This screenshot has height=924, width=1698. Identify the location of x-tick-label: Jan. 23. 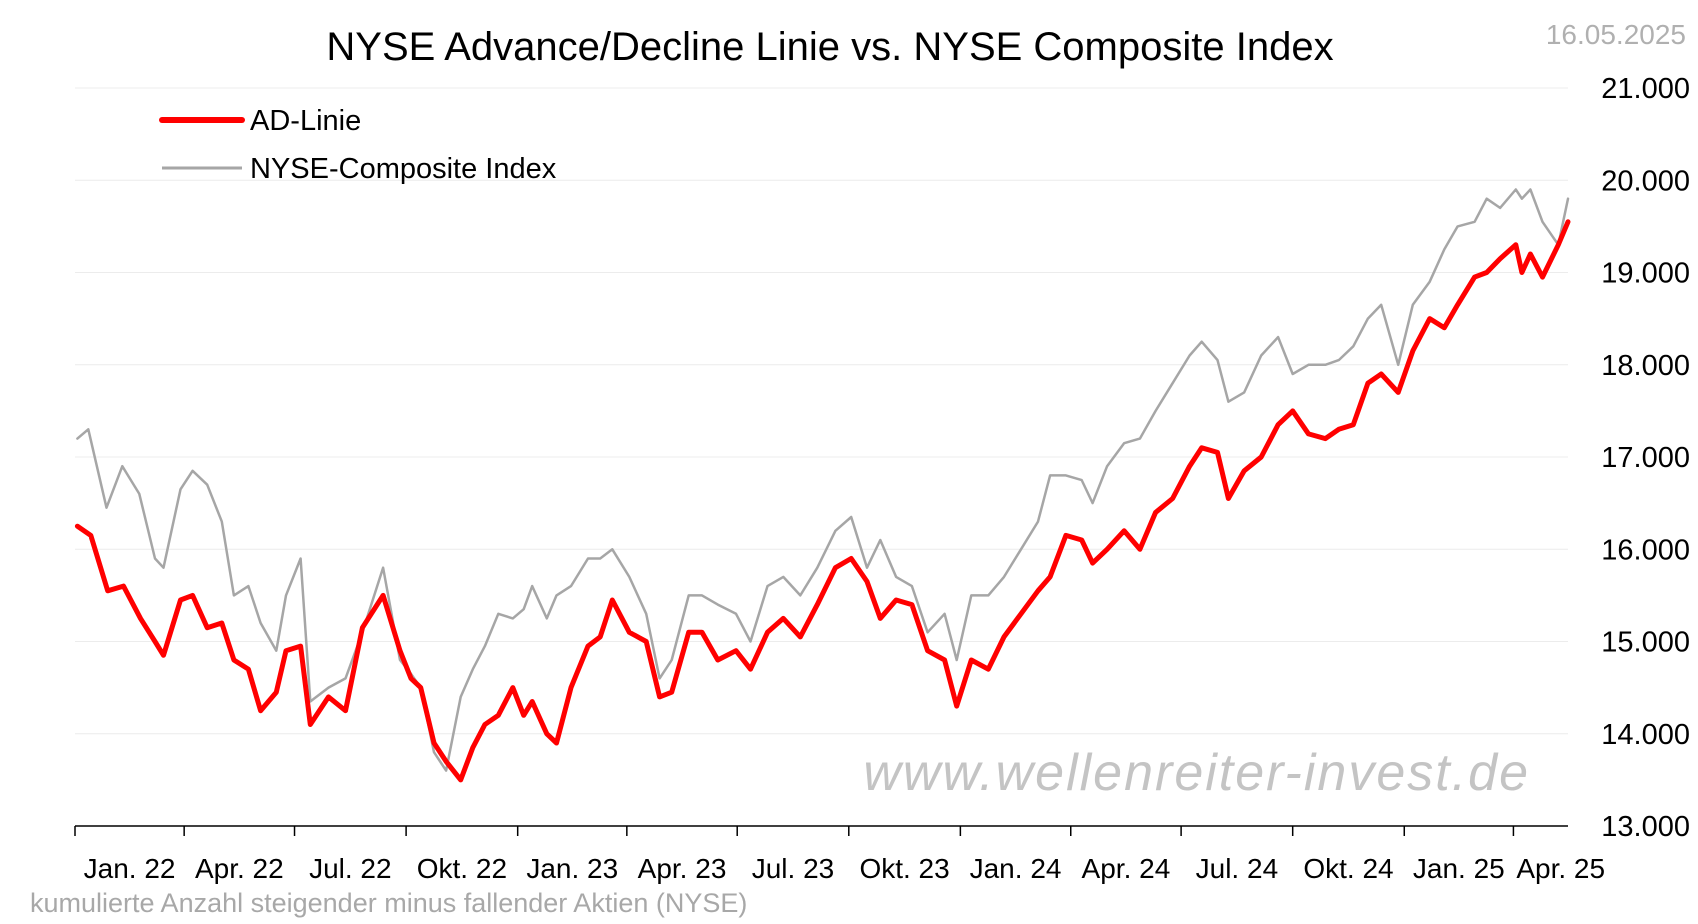
(572, 868).